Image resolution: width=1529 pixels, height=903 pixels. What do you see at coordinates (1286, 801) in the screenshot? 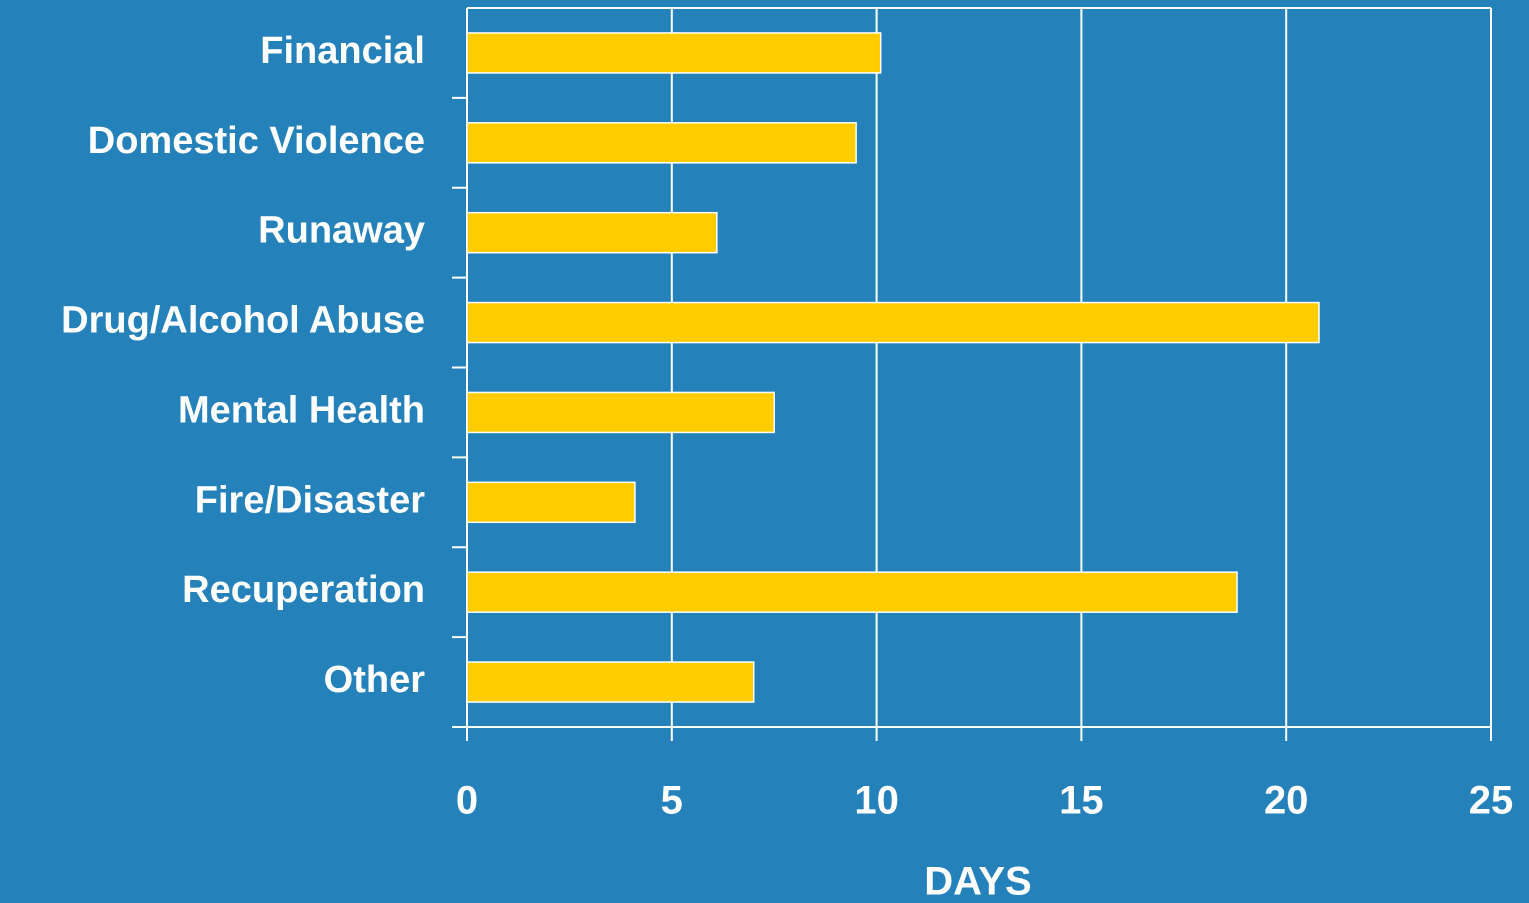
I see `x-tick-label: 20` at bounding box center [1286, 801].